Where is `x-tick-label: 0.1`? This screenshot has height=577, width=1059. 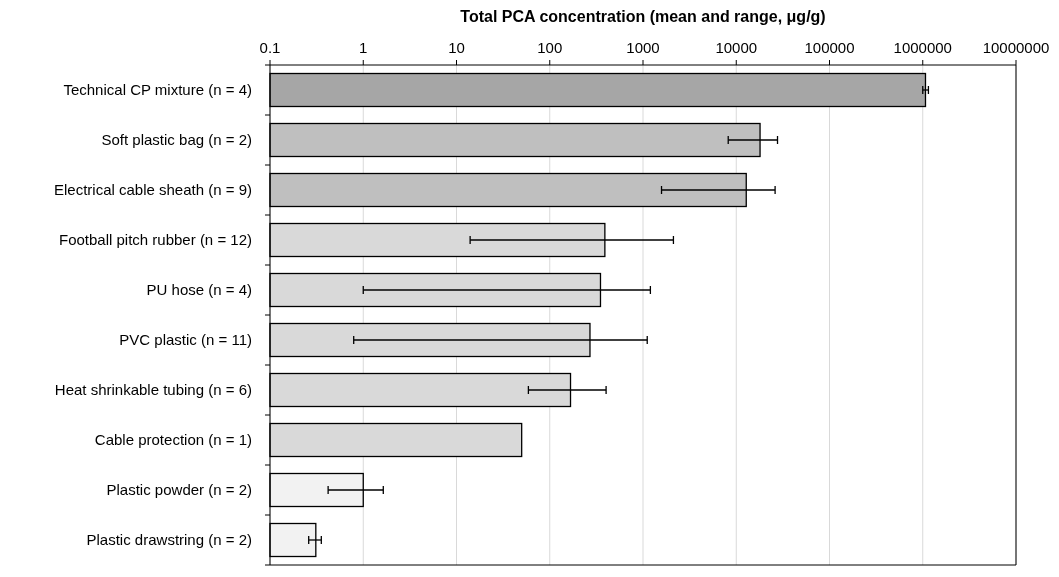
x-tick-label: 0.1 is located at coordinates (270, 47).